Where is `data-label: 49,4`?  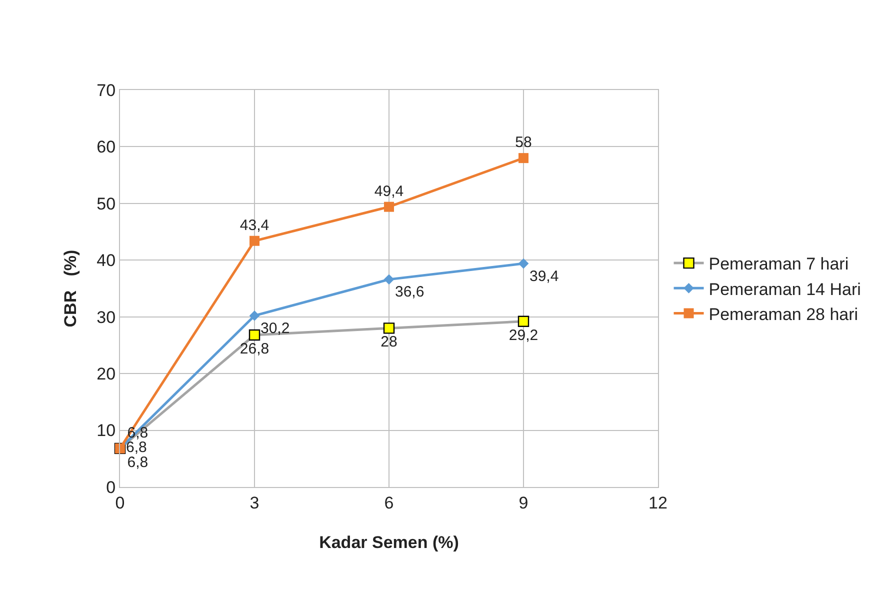 data-label: 49,4 is located at coordinates (389, 191).